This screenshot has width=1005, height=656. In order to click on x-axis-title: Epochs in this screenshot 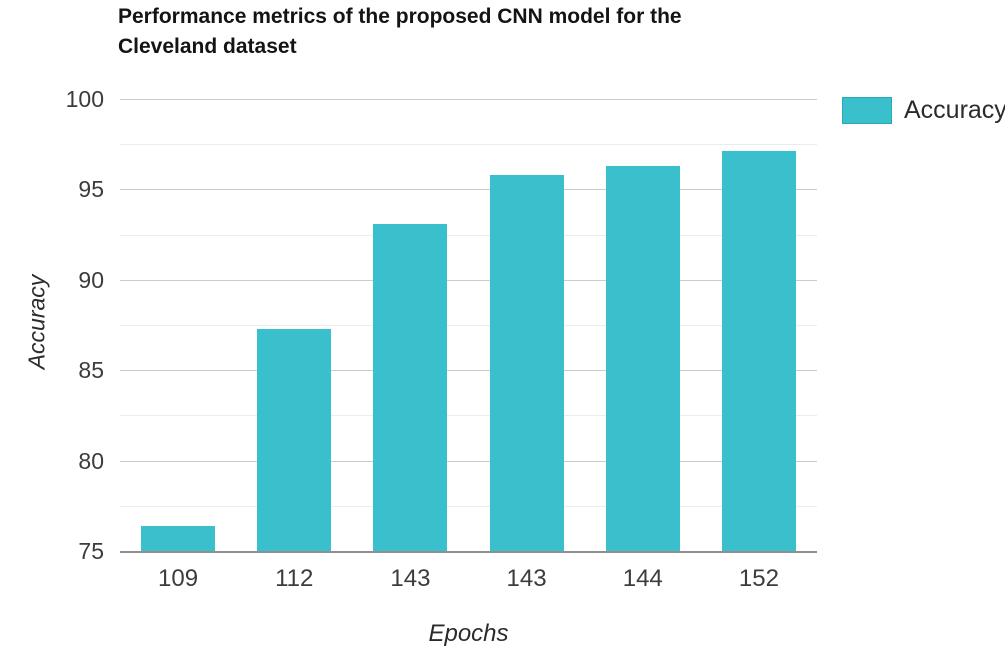, I will do `click(468, 633)`.